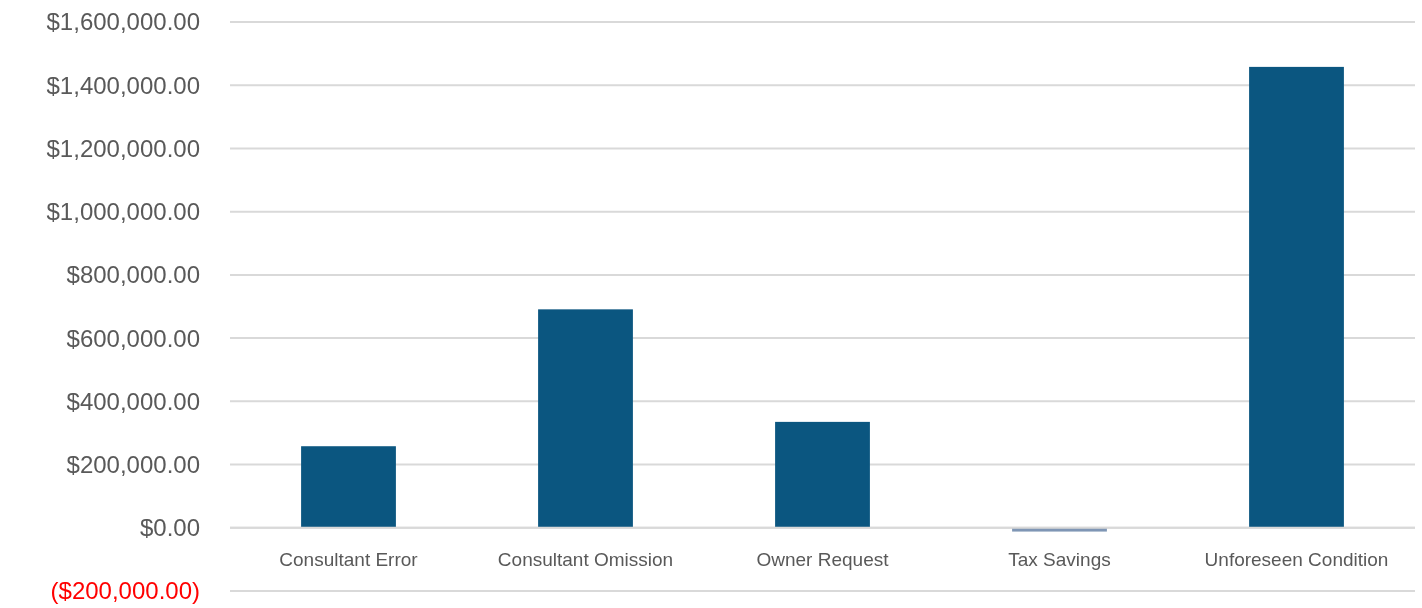  Describe the element at coordinates (125, 591) in the screenshot. I see `y-tick-label: ($200,000.00)` at that location.